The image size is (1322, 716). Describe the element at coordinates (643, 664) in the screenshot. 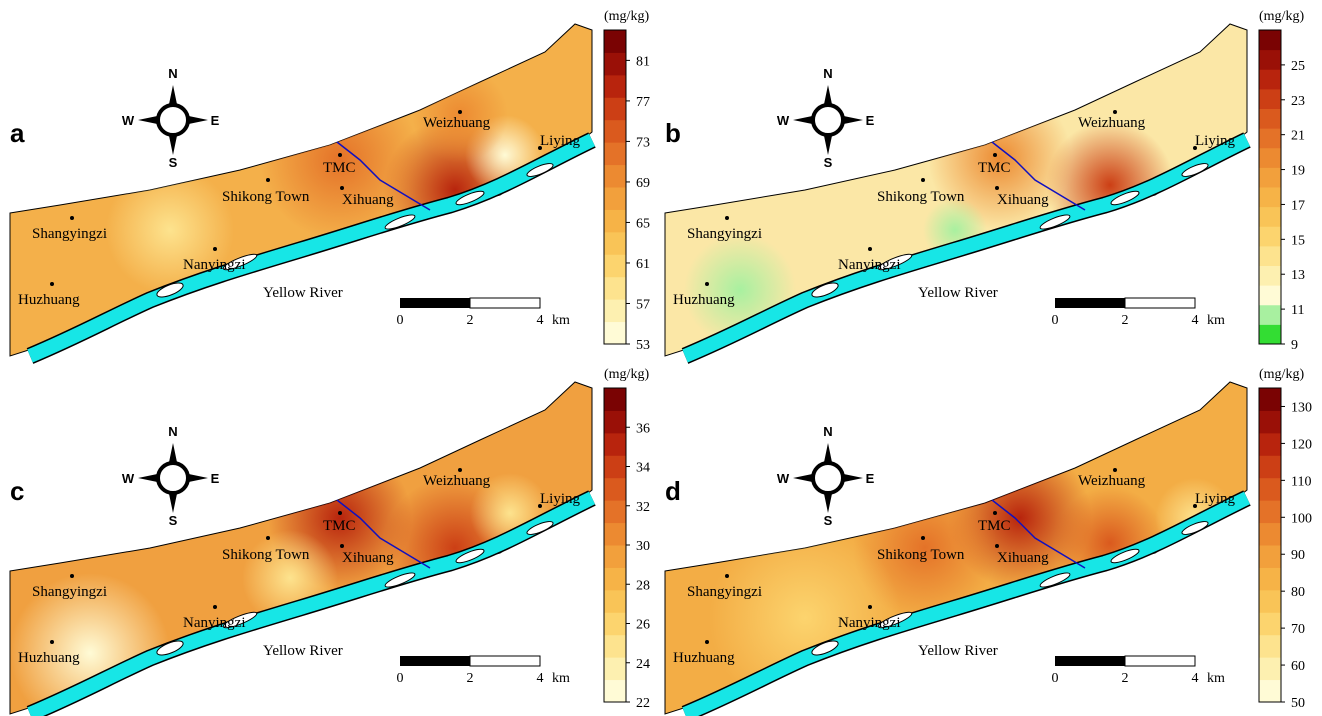

I see `colorbar-label: 24` at that location.